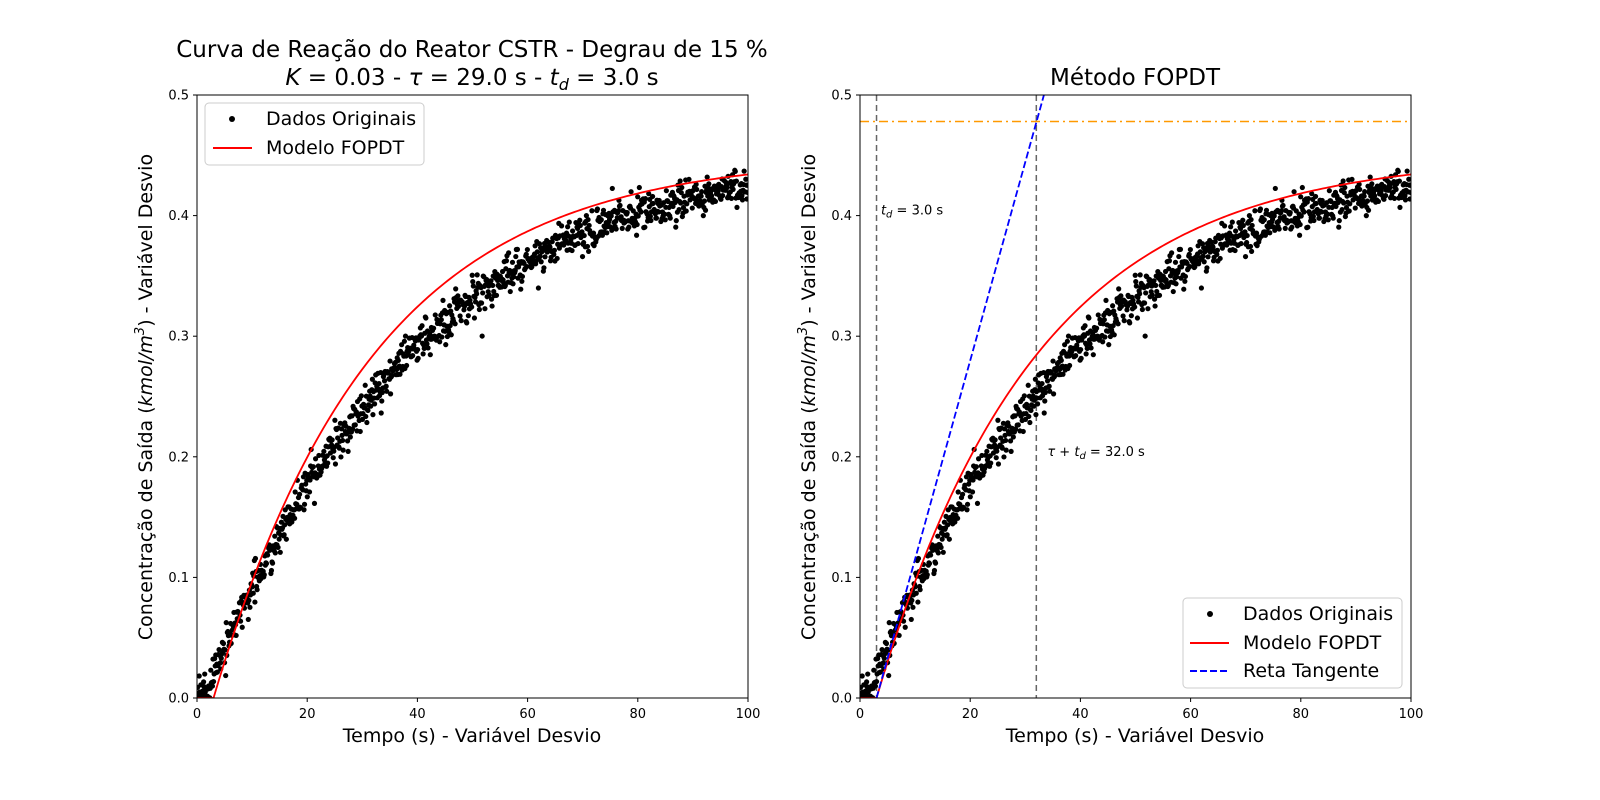  I want to click on x-tick-label: 0, so click(197, 714).